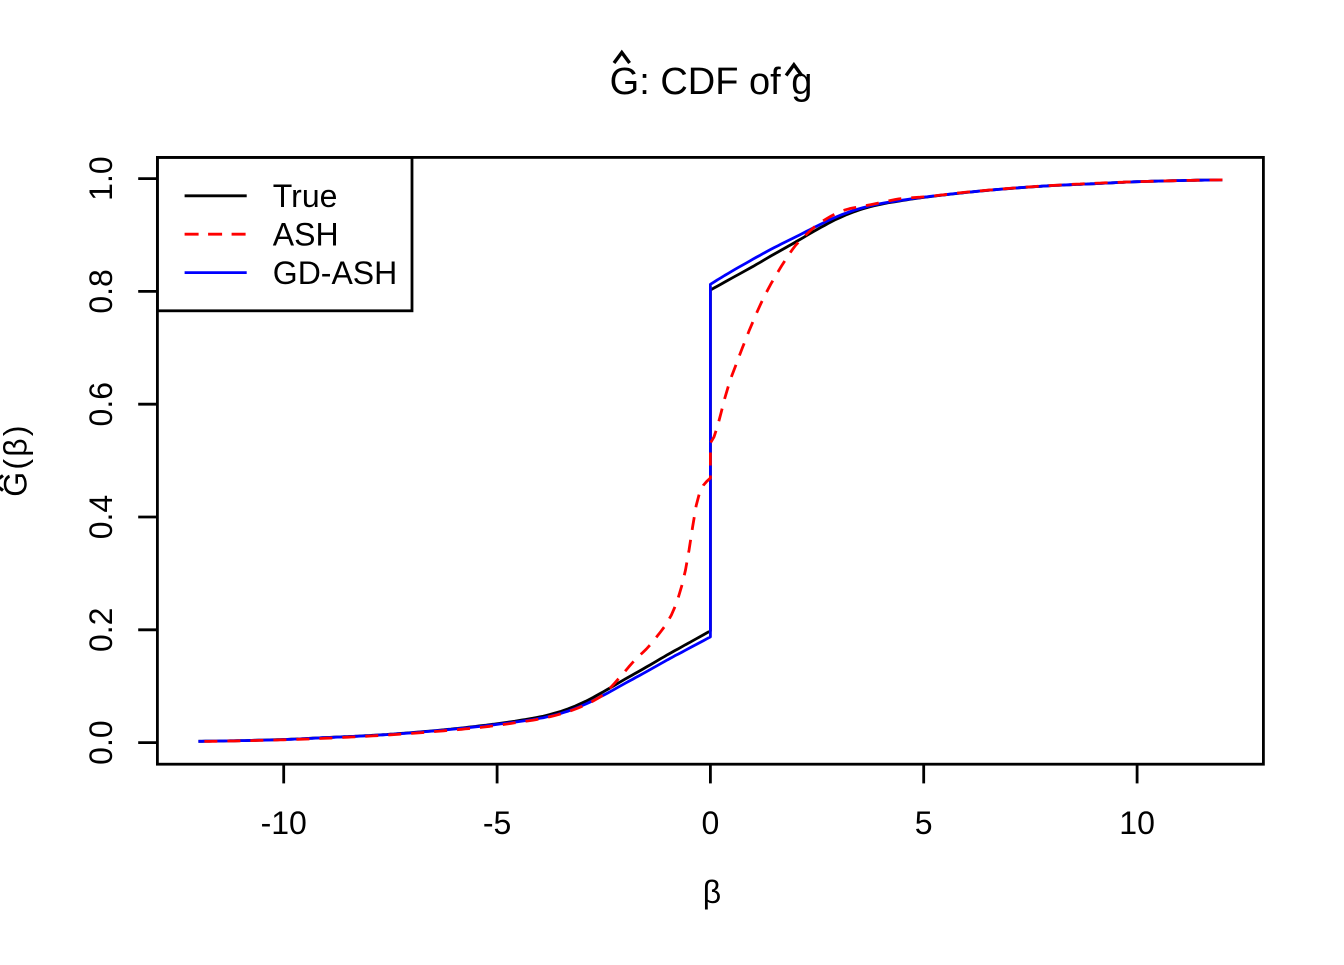 This screenshot has height=965, width=1344. What do you see at coordinates (101, 178) in the screenshot?
I see `svg-text: 1.0` at bounding box center [101, 178].